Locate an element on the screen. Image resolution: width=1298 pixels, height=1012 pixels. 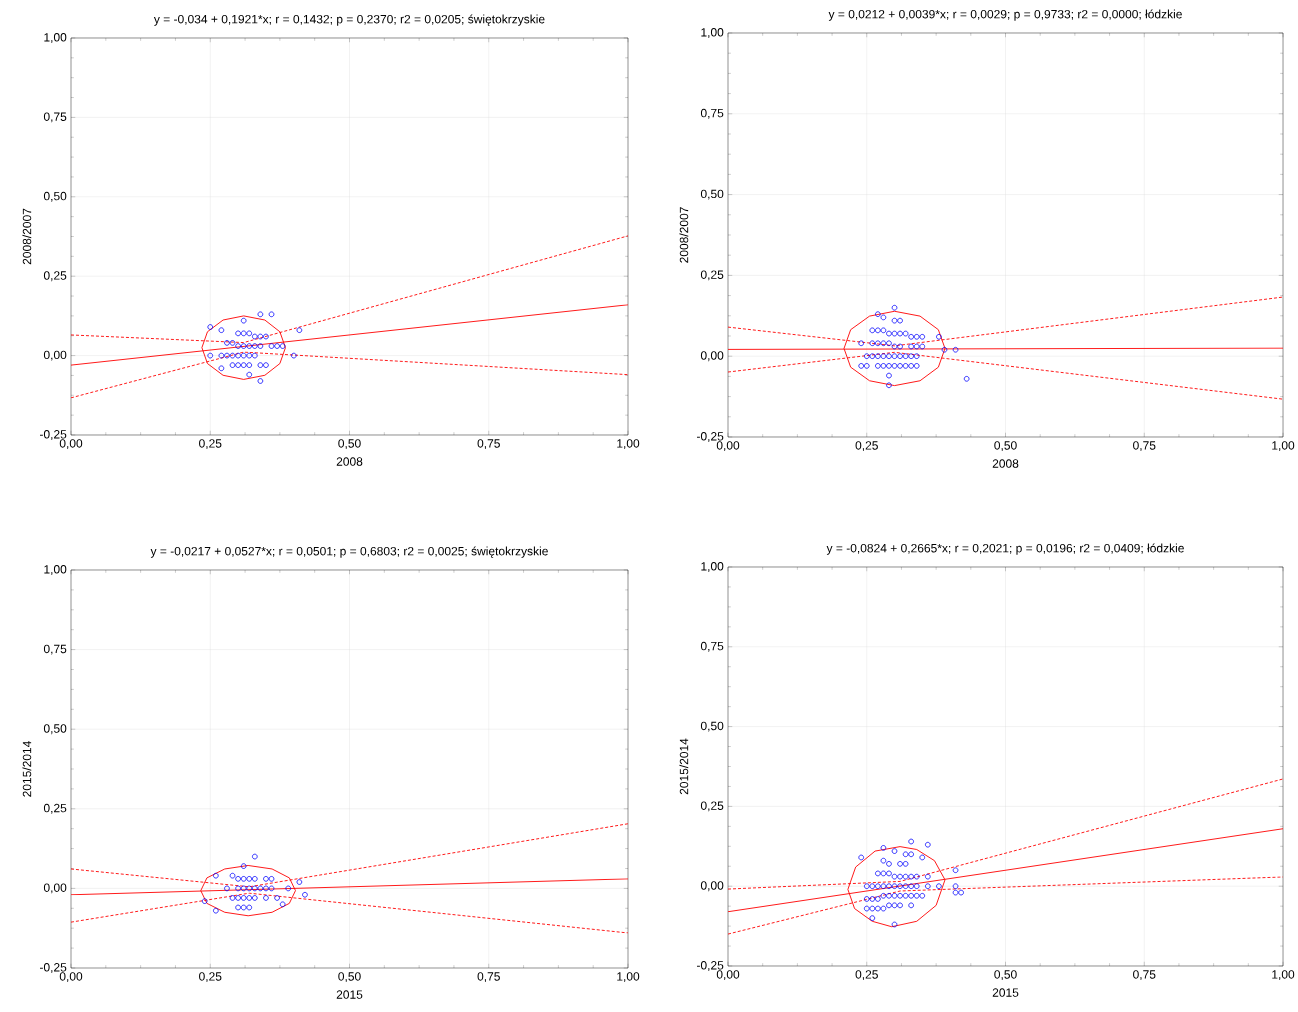
chart-title: y = 0,0212 + 0,0039*x; r = 0,0029; p = 0,9733; r2 = 0,0000; łódzkie is located at coordinates (1005, 15).